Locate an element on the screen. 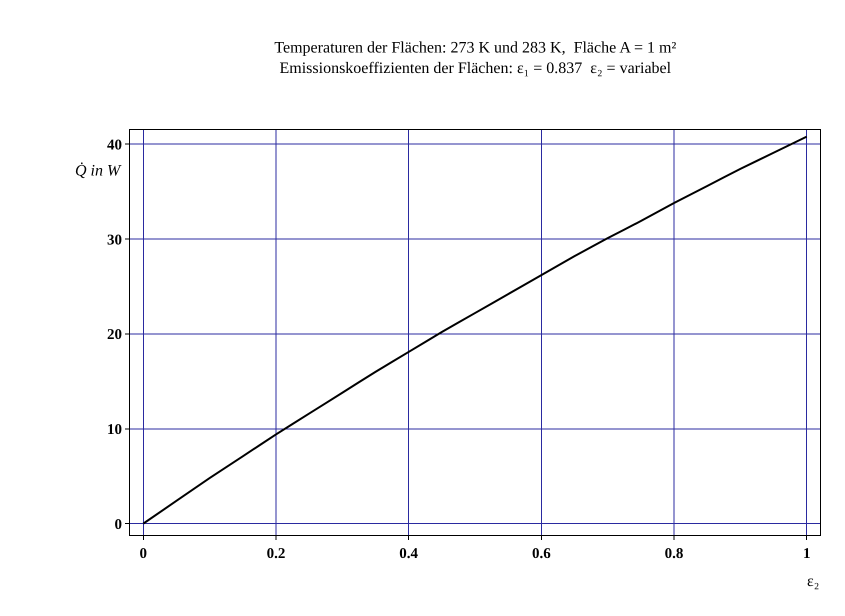 Image resolution: width=845 pixels, height=616 pixels. x-tick-label: 0 is located at coordinates (144, 554).